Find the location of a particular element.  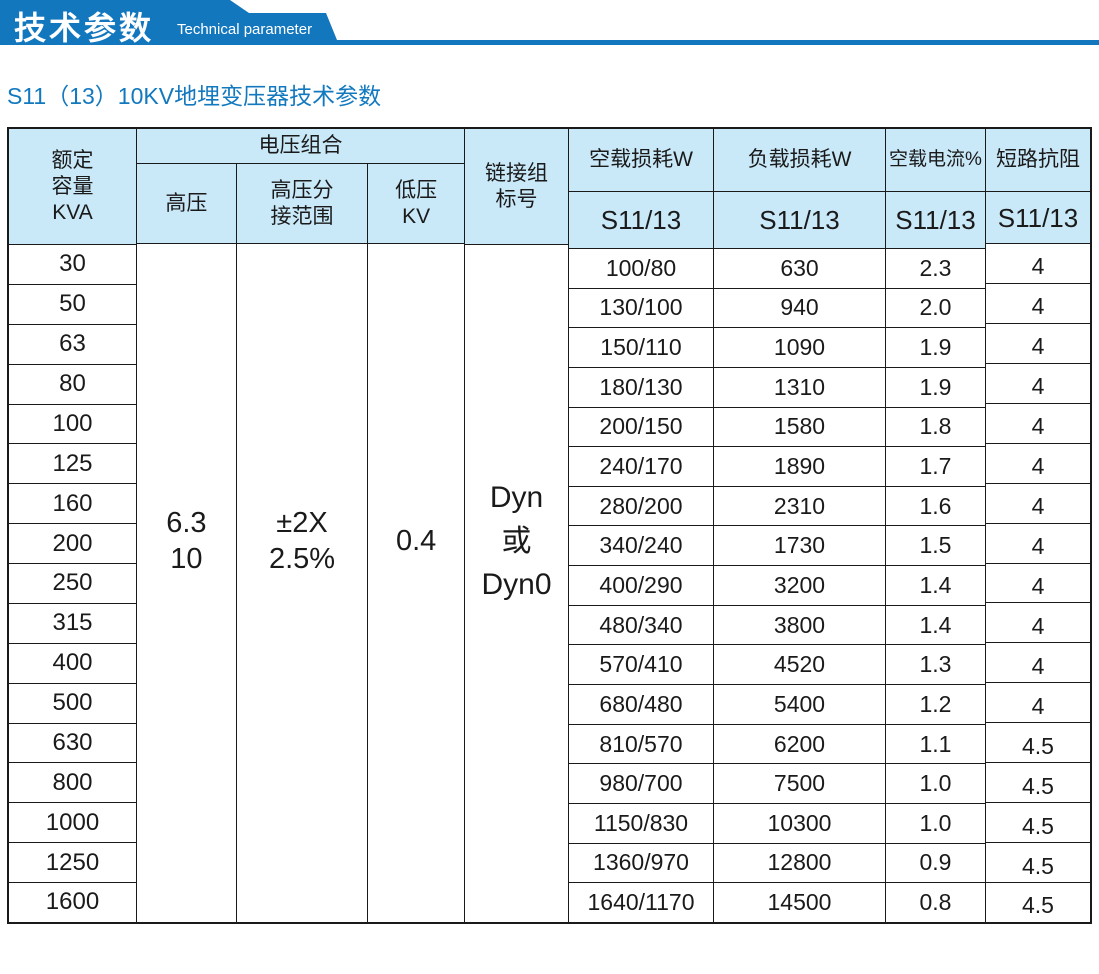

banner is located at coordinates (549, 22).